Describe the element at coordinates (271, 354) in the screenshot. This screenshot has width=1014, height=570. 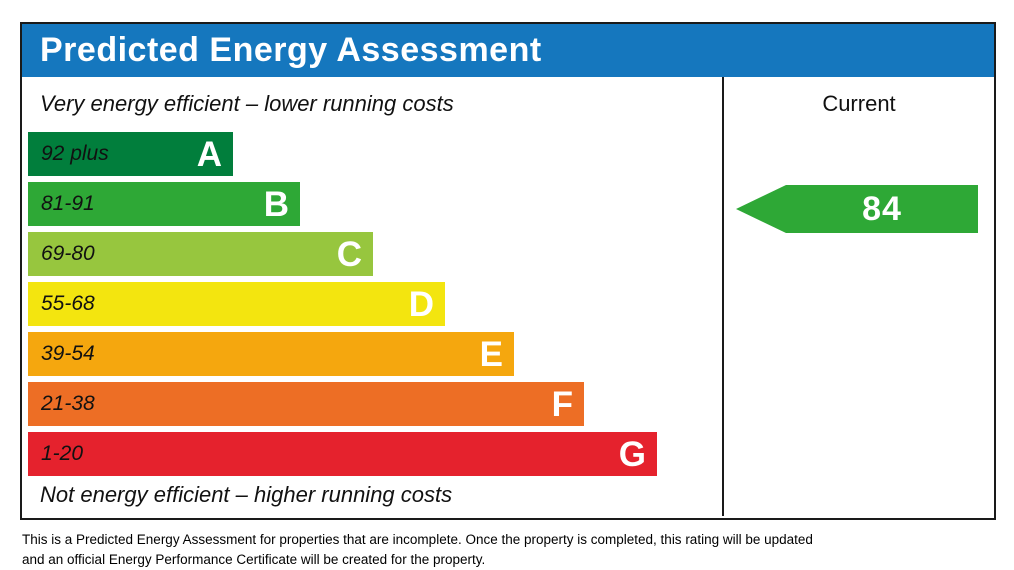
I see `band-row: 39-54 E` at that location.